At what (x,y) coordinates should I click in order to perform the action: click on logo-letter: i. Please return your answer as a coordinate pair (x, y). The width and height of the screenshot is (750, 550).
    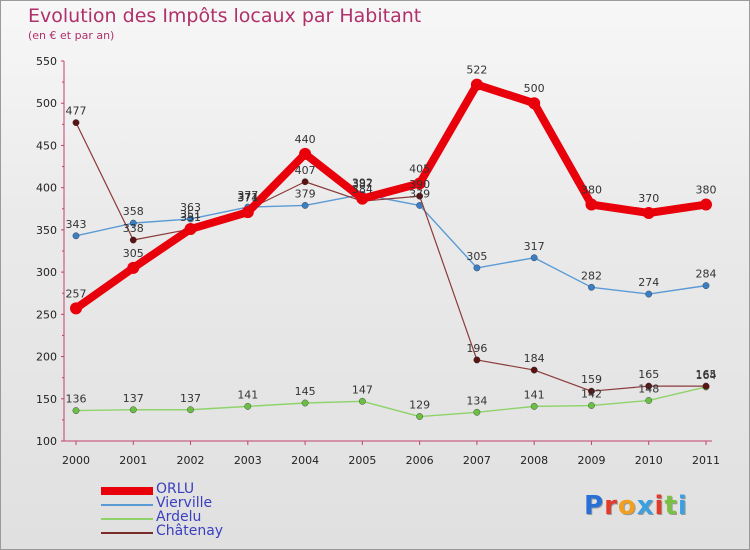
    Looking at the image, I should click on (682, 506).